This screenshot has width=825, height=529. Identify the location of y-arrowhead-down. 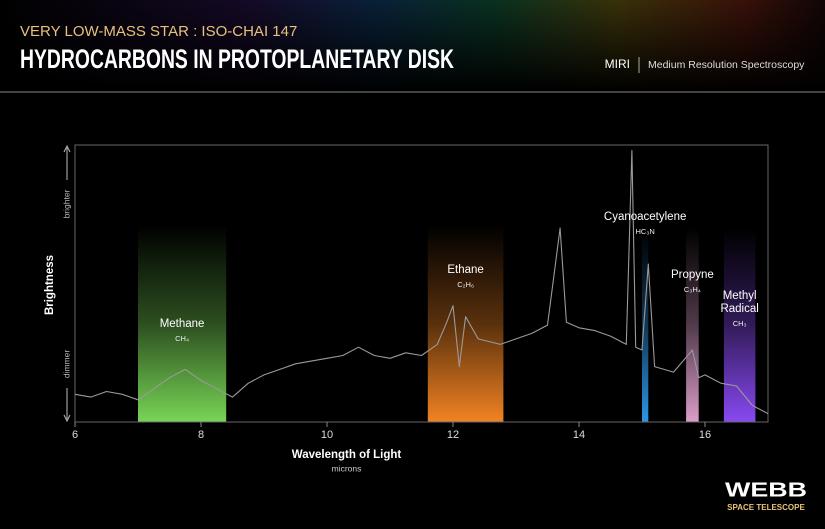
(67, 418).